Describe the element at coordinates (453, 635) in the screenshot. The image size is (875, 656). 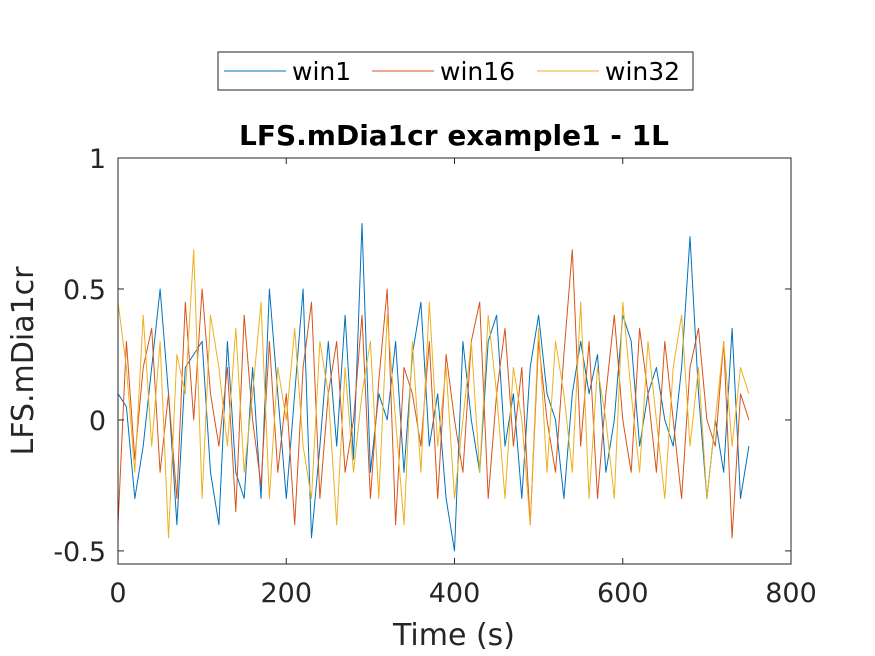
I see `x-axis-label: Time (s)` at that location.